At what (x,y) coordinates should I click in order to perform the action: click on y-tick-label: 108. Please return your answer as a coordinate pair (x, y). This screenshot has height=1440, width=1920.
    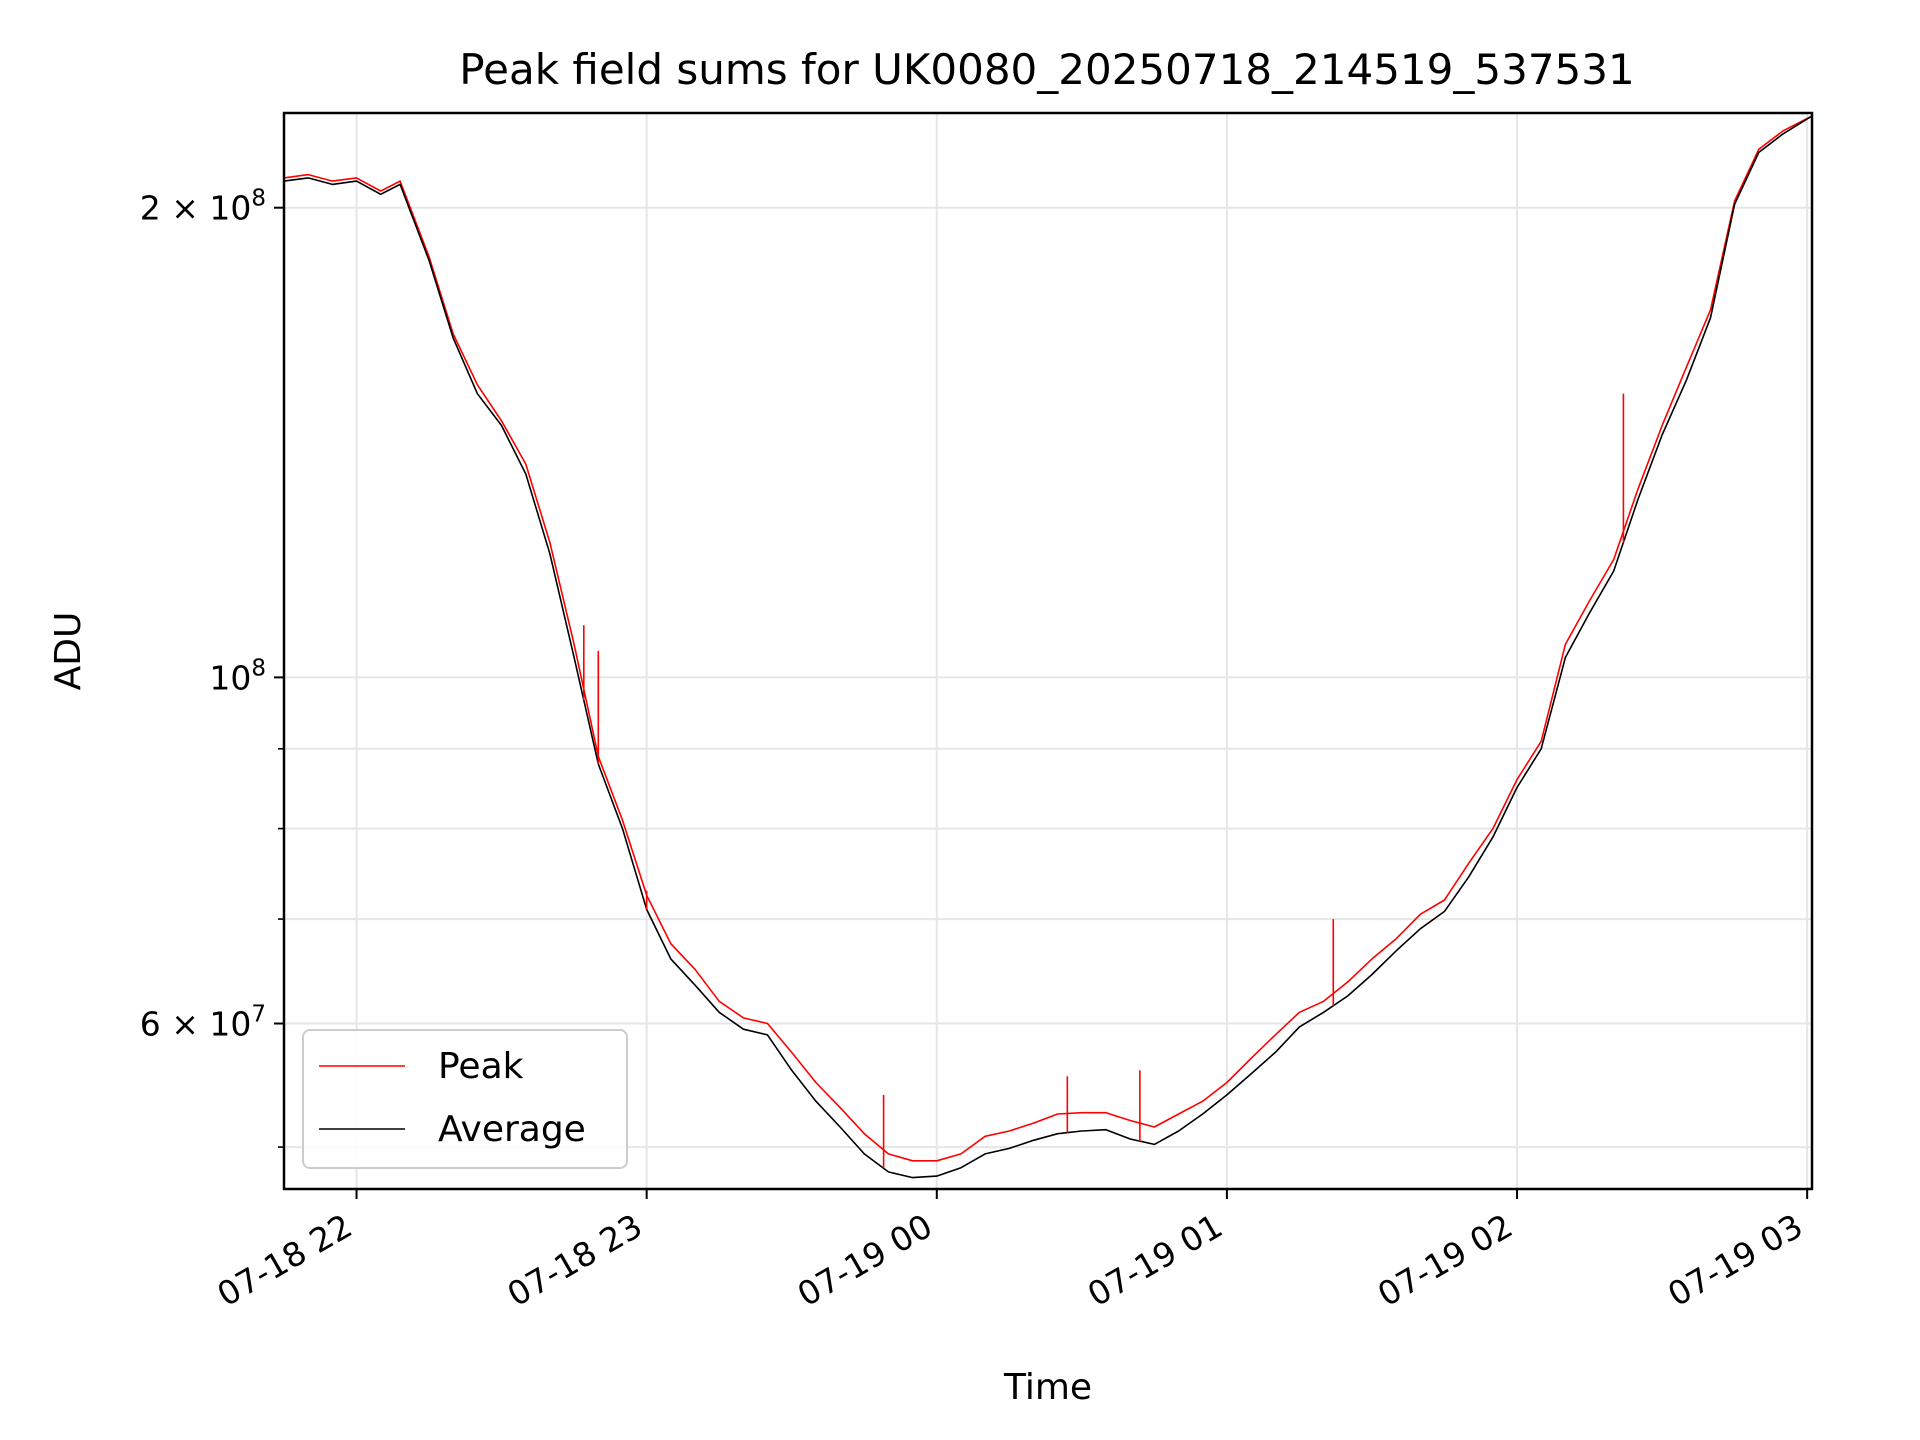
    Looking at the image, I should click on (237, 676).